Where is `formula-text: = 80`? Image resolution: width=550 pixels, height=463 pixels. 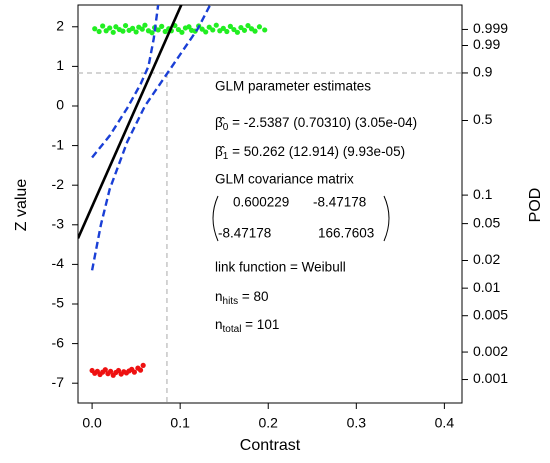 formula-text: = 80 is located at coordinates (253, 296).